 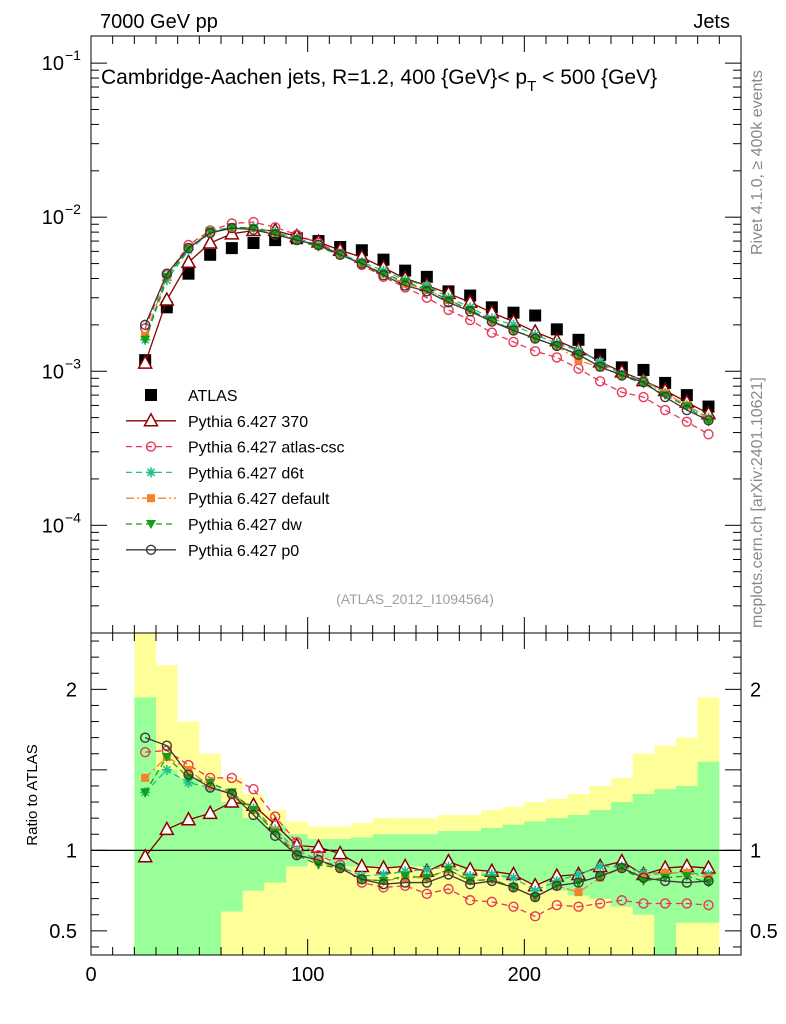 I want to click on legend-marker-default-shape, so click(x=151, y=498).